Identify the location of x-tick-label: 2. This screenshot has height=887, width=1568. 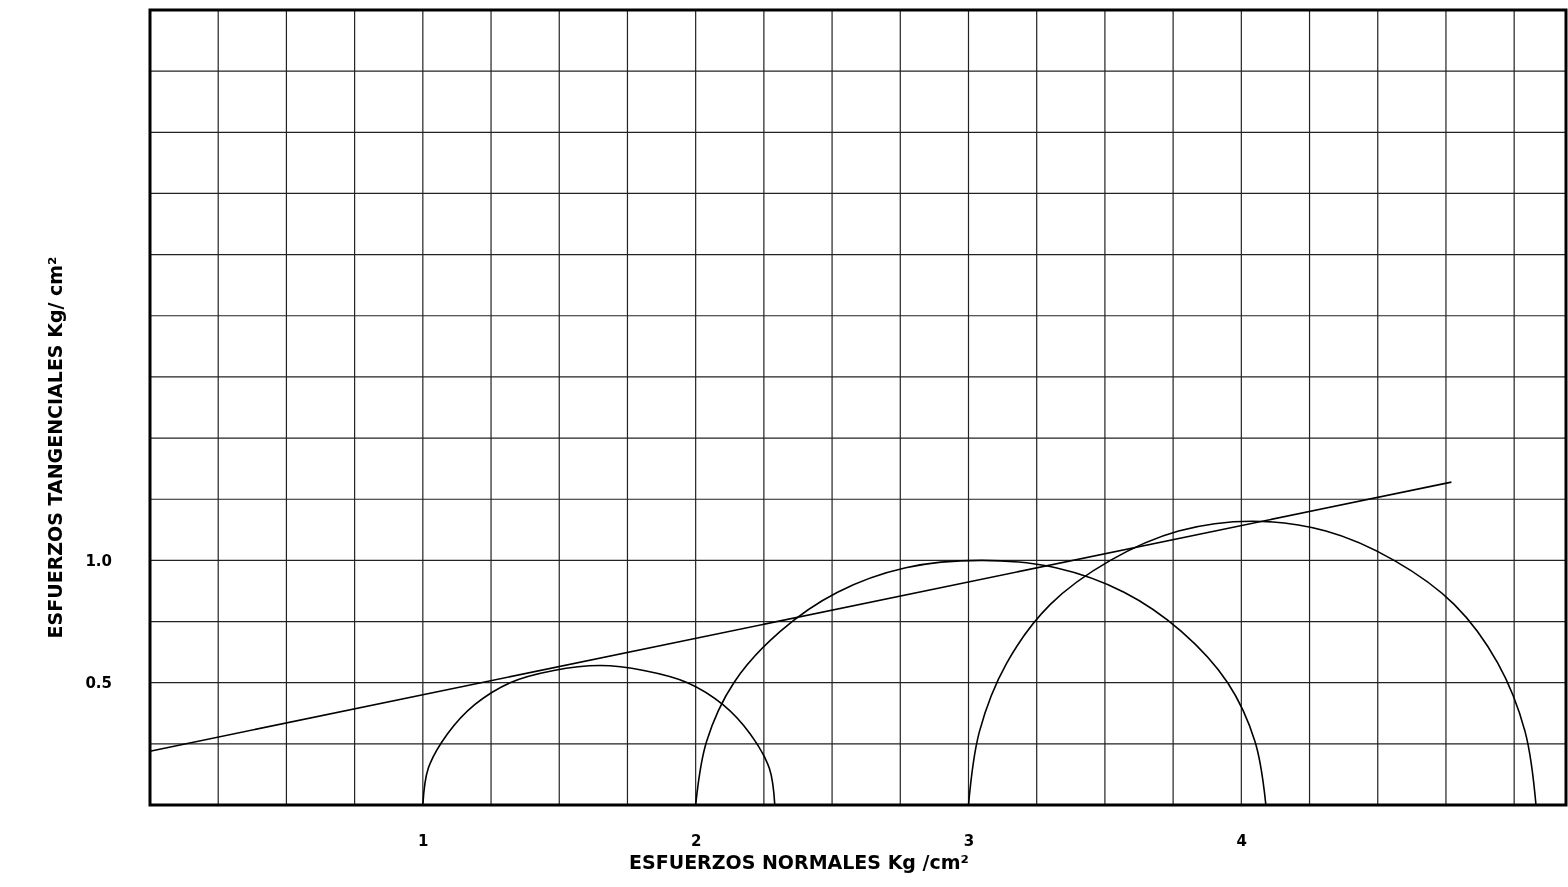
(696, 840).